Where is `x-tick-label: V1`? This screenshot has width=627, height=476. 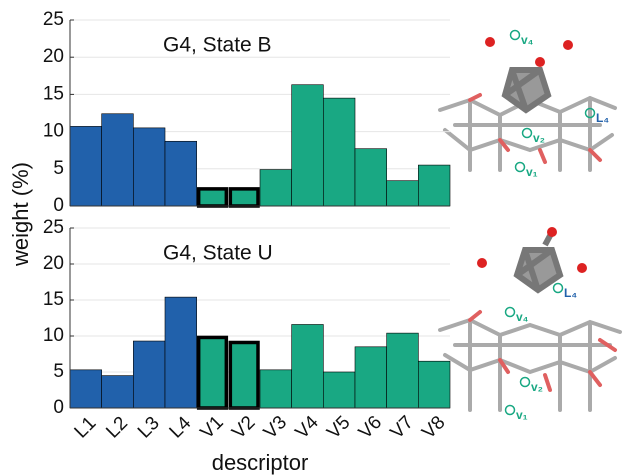
x-tick-label: V1 is located at coordinates (212, 427).